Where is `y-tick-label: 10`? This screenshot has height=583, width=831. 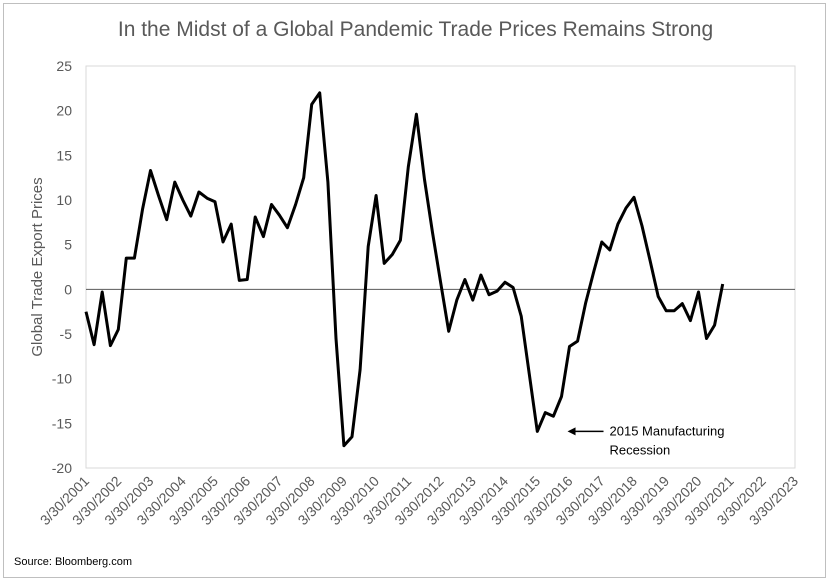
y-tick-label: 10 is located at coordinates (64, 200).